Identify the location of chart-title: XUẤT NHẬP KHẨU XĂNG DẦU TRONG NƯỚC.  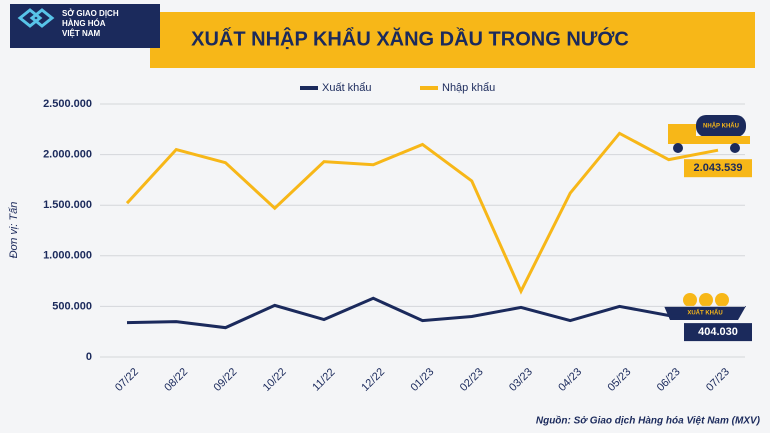
(410, 38).